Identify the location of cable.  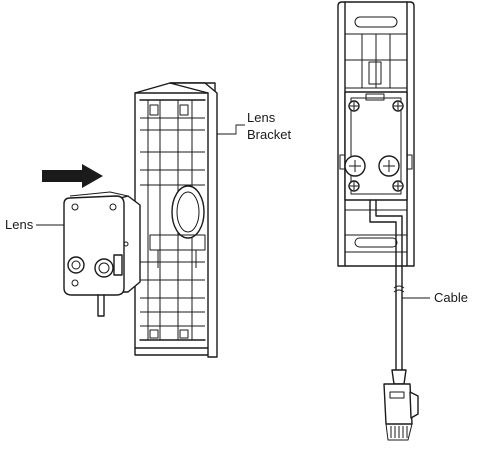
(399, 325).